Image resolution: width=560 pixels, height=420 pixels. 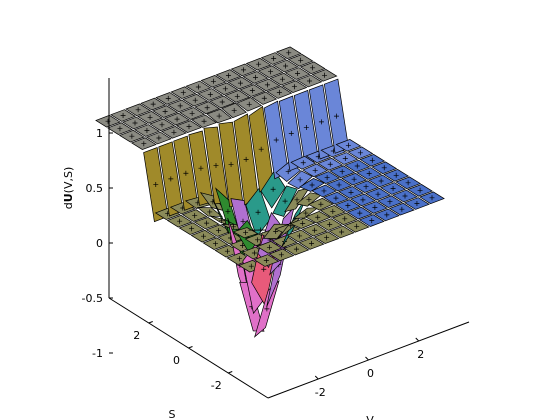 What do you see at coordinates (320, 392) in the screenshot?
I see `x-tick-label: -2` at bounding box center [320, 392].